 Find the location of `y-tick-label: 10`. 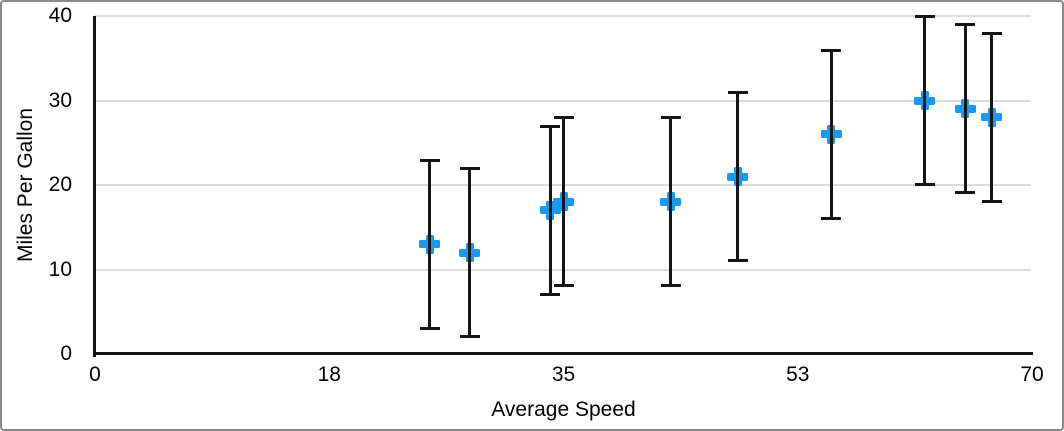

y-tick-label: 10 is located at coordinates (60, 269).